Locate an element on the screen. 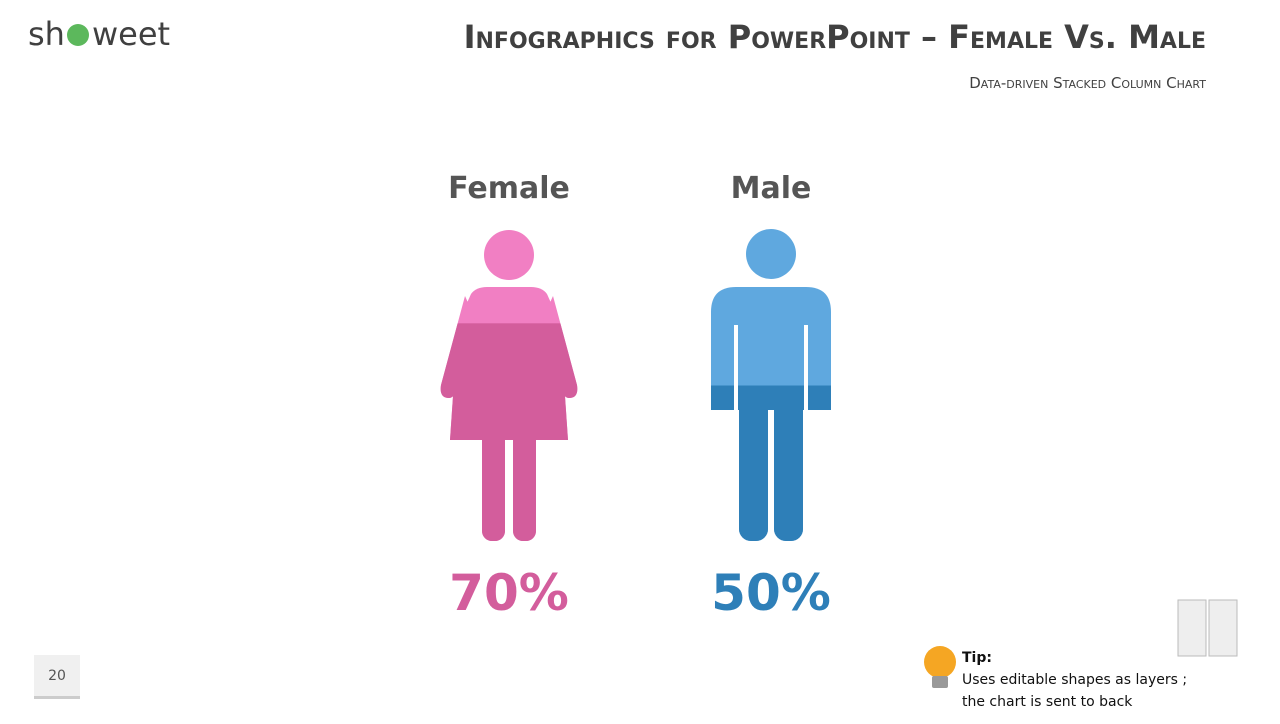 The height and width of the screenshot is (724, 1280). page-box is located at coordinates (57, 677).